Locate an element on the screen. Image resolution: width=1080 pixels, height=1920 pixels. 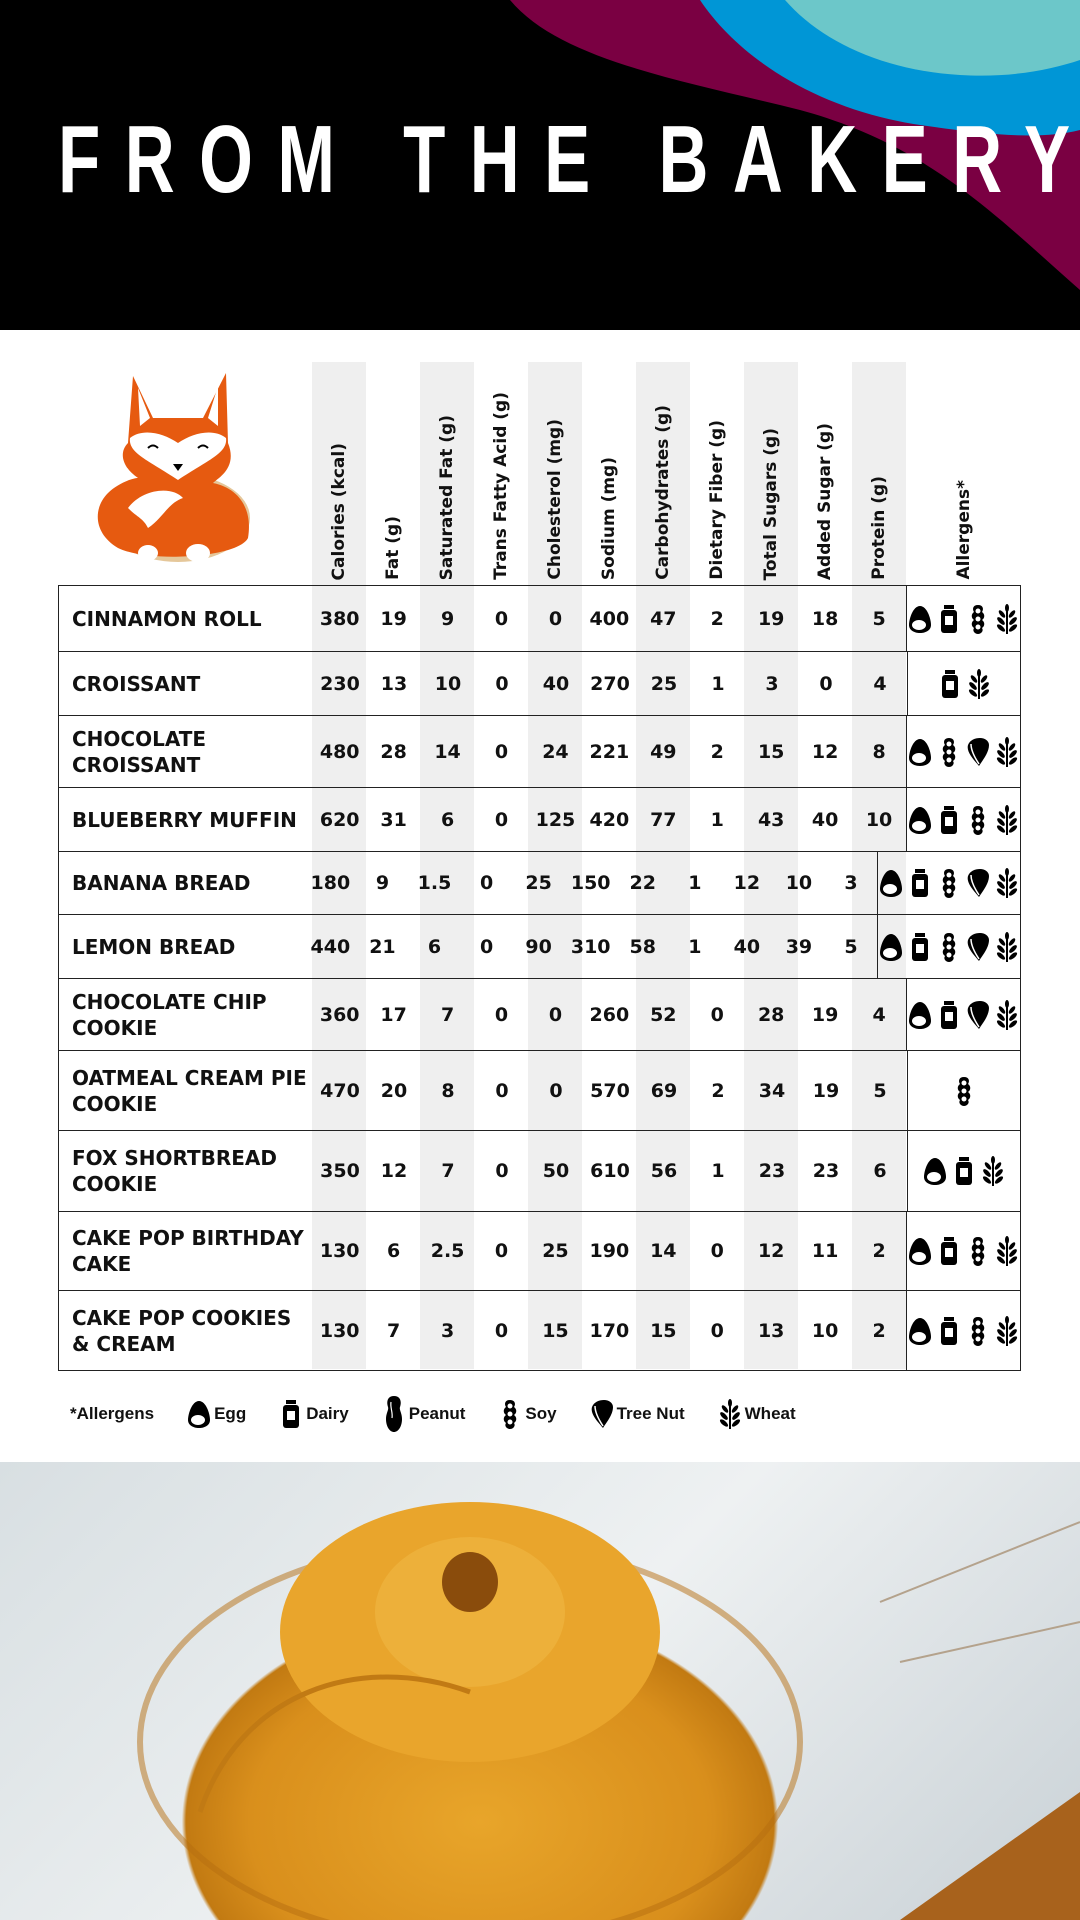
cell-value: 20 is located at coordinates (394, 1090).